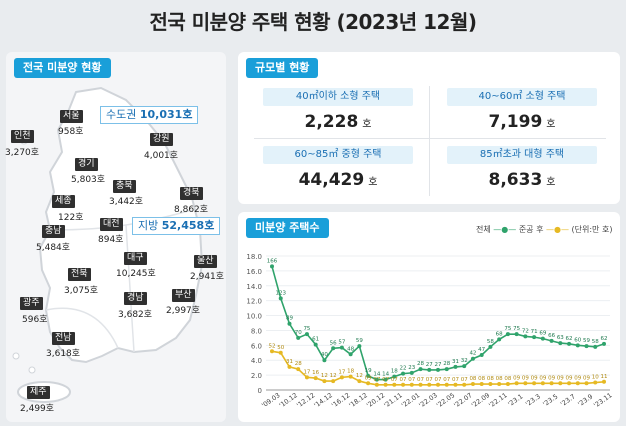 This screenshot has width=626, height=426. I want to click on size-cell-label: 60~85㎡ 중형 주택, so click(338, 155).